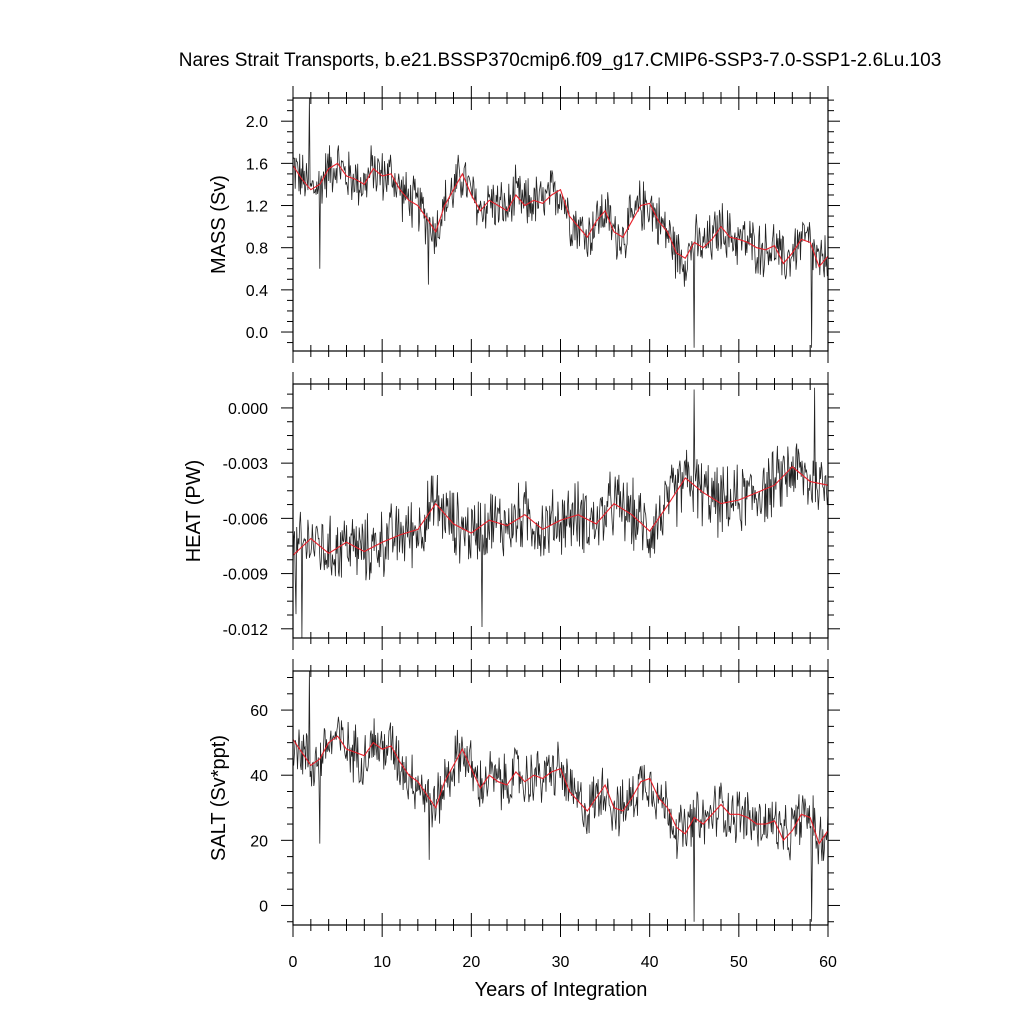 This screenshot has height=1029, width=1024. Describe the element at coordinates (560, 215) in the screenshot. I see `mass-mean-series-line` at that location.